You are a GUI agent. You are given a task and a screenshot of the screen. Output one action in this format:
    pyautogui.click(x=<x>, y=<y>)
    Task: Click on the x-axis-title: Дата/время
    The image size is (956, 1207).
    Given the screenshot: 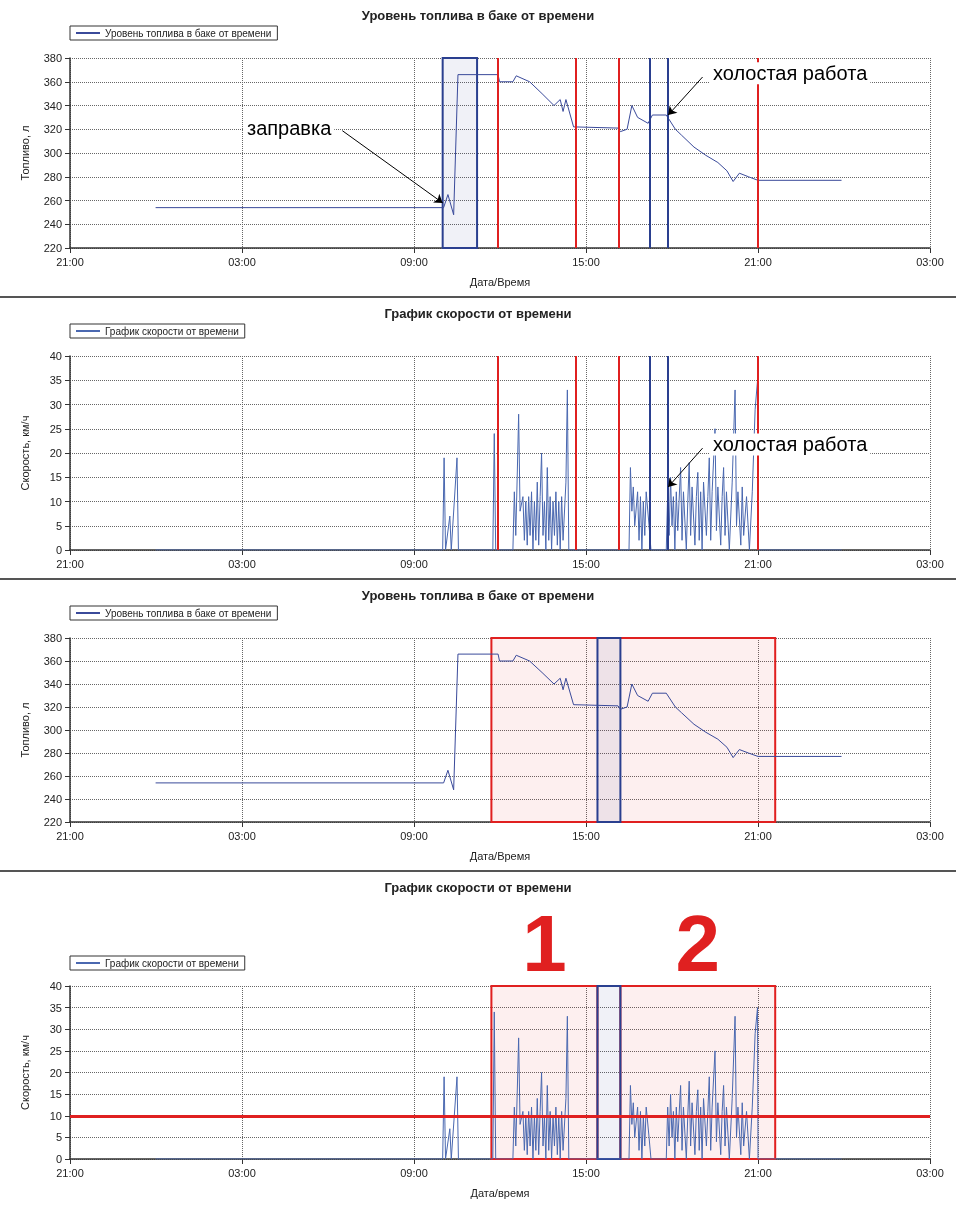 What is the action you would take?
    pyautogui.click(x=500, y=1192)
    